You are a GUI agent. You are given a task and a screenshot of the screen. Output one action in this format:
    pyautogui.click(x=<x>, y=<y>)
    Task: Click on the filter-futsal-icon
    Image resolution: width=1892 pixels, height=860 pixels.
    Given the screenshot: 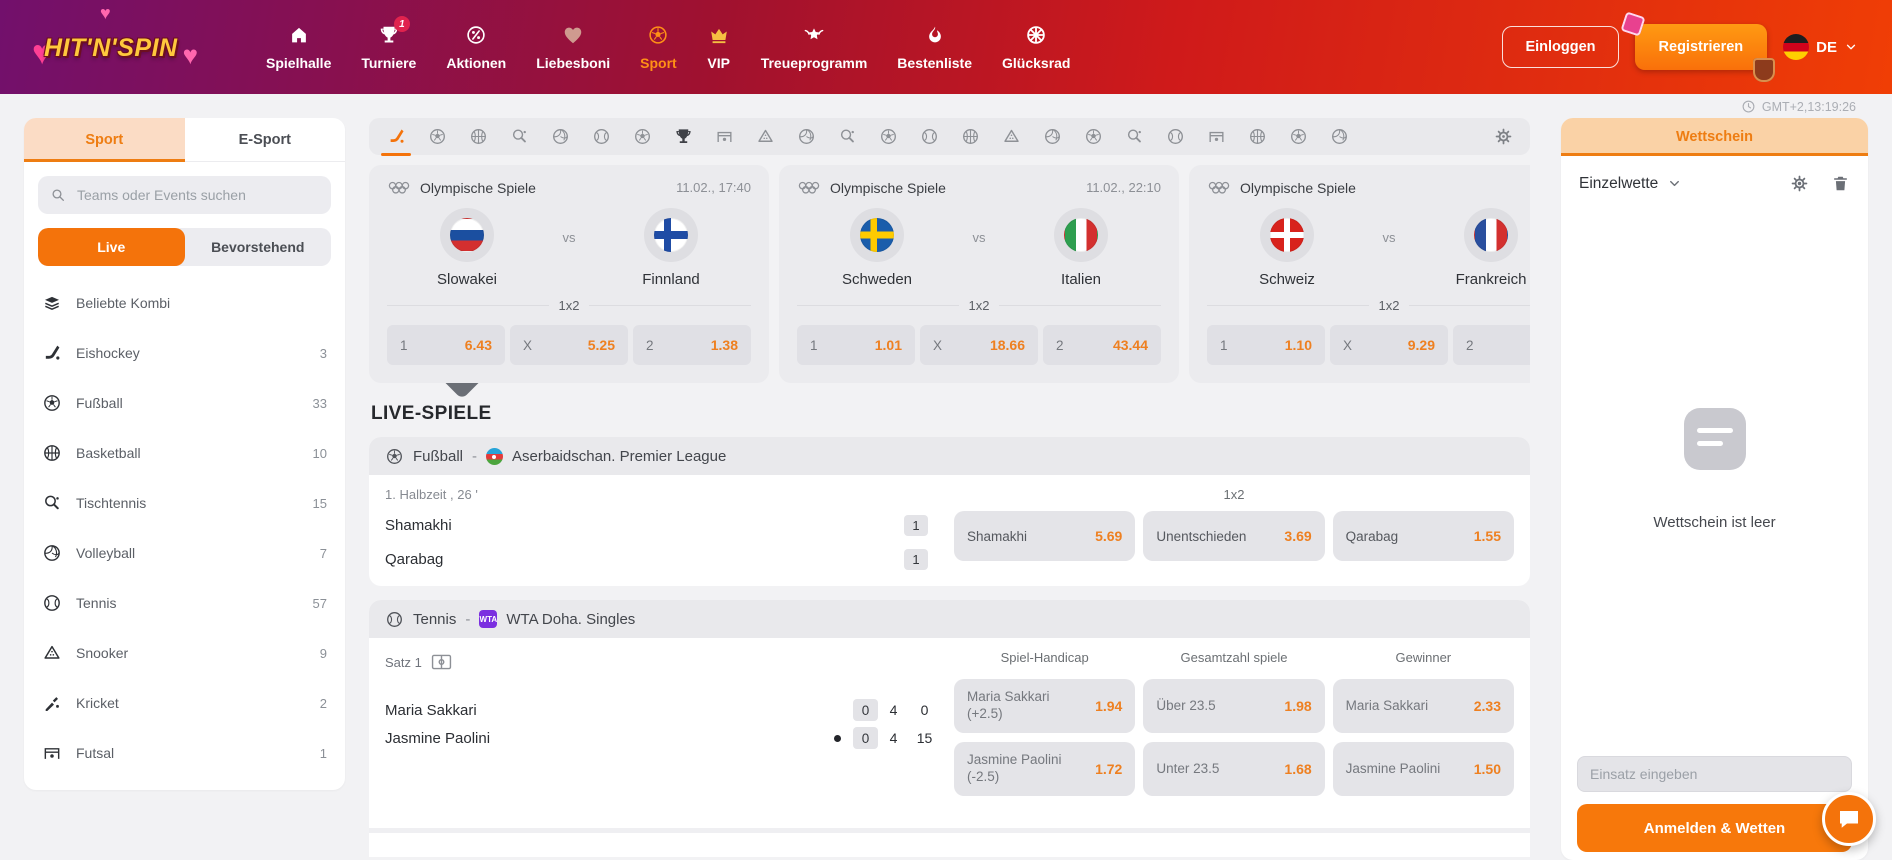 What is the action you would take?
    pyautogui.click(x=724, y=137)
    